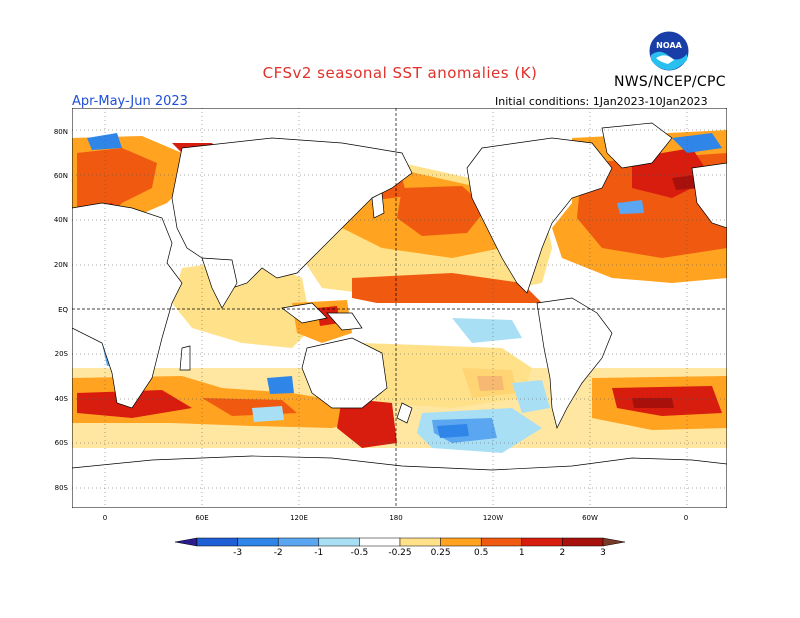  I want to click on lon-label-180: 180, so click(396, 518).